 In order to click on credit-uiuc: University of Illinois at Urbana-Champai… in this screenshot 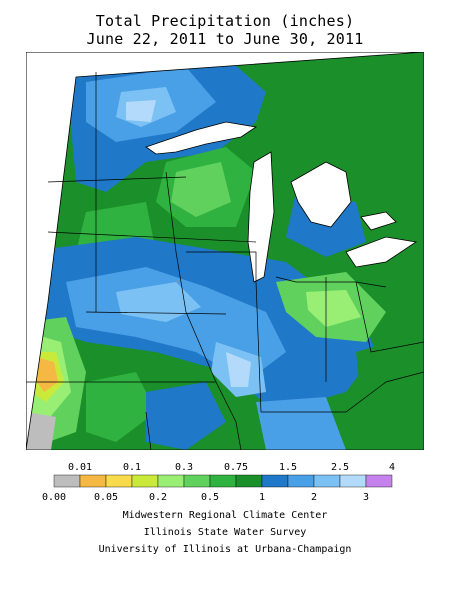, I will do `click(225, 549)`.